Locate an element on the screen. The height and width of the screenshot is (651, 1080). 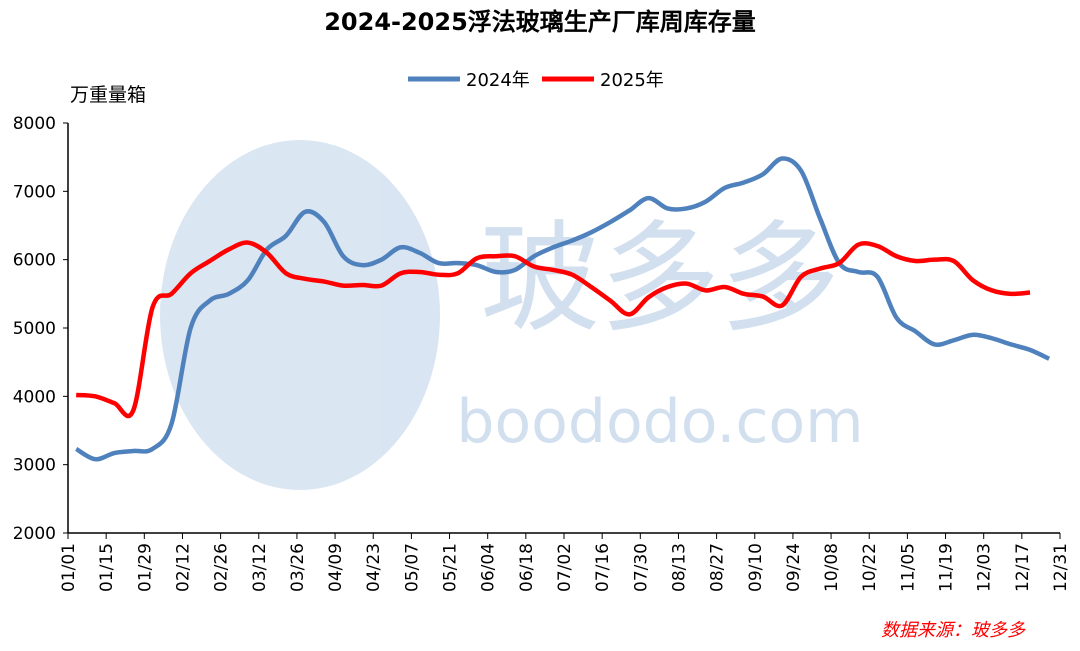
x-tick-label: 07/16 is located at coordinates (603, 567).